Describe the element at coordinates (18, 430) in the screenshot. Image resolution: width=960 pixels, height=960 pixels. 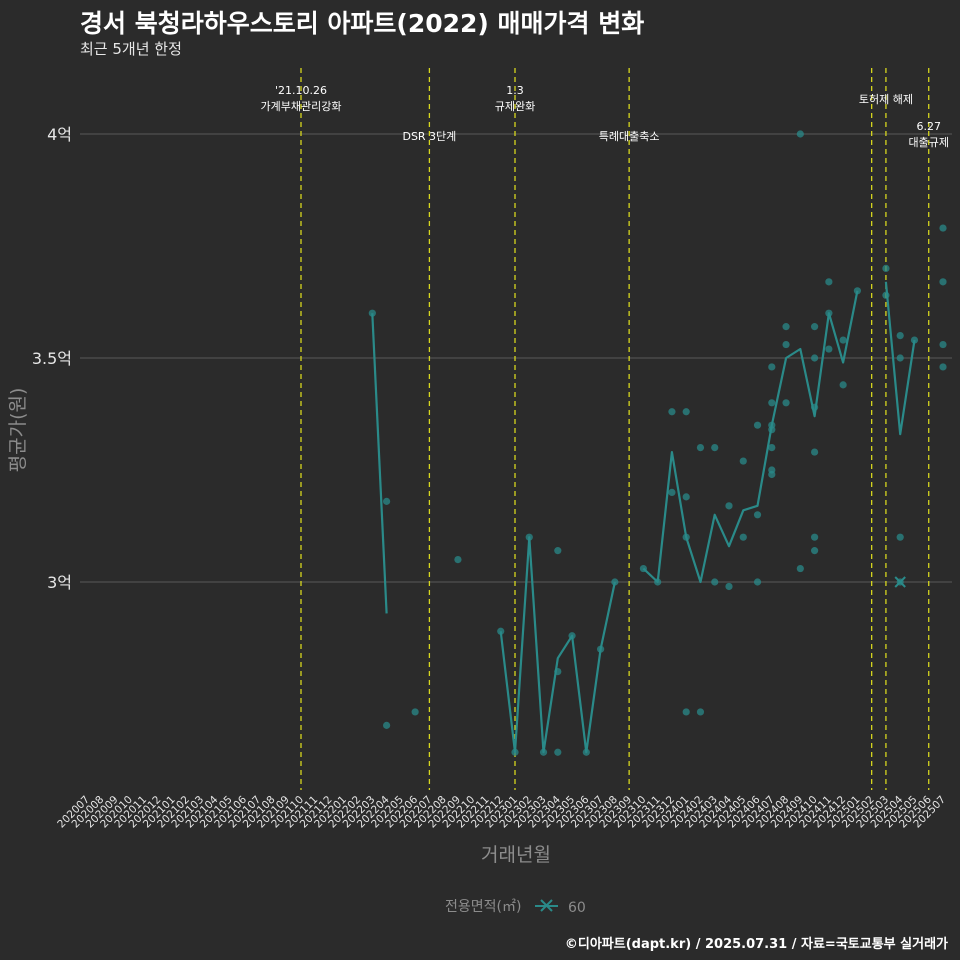
I see `y-axis-title: 평균가(원)` at that location.